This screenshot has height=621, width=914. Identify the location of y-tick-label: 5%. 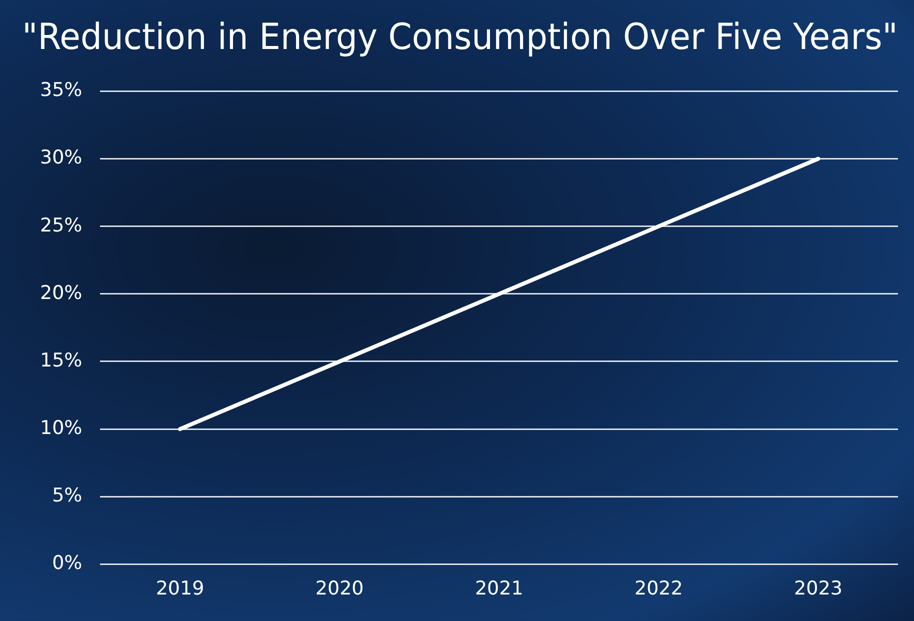
(67, 495).